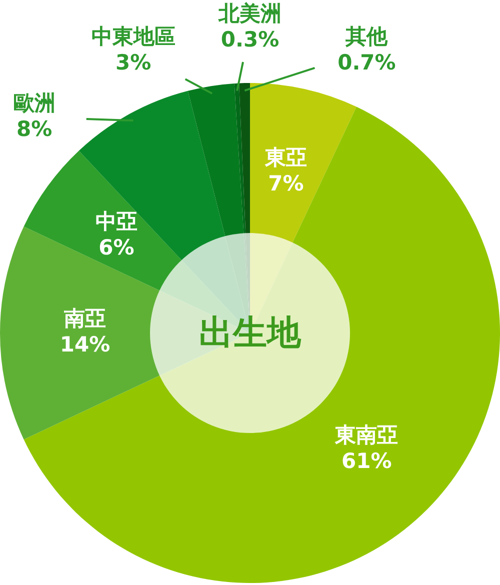  I want to click on slice-label: 中亞, so click(117, 221).